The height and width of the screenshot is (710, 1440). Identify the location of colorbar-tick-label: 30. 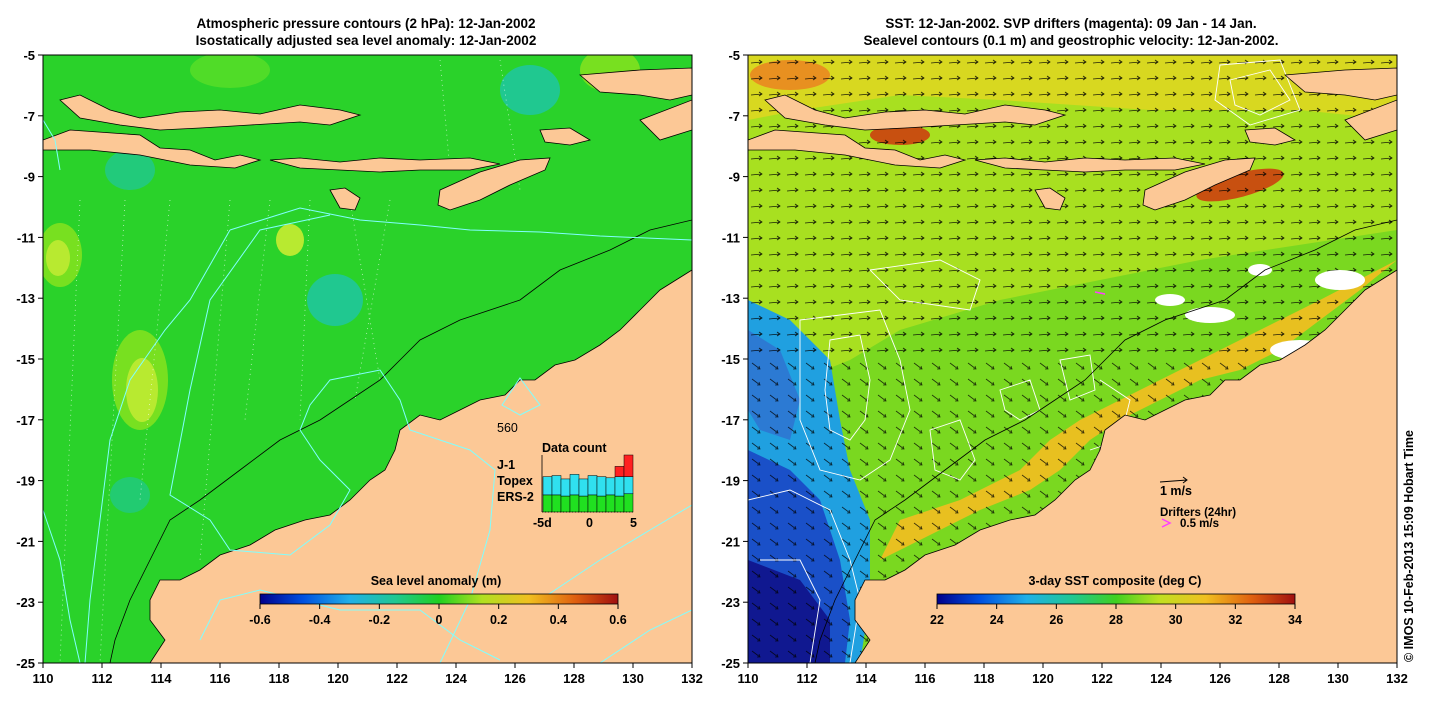
(1176, 620).